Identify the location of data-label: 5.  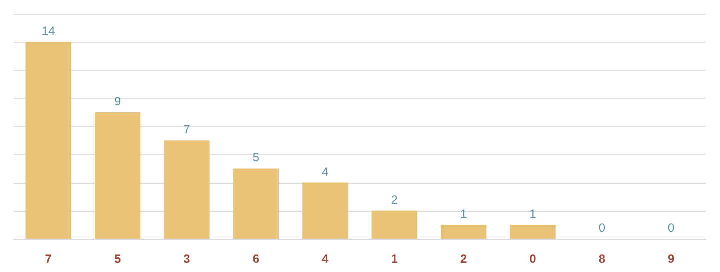
(256, 157).